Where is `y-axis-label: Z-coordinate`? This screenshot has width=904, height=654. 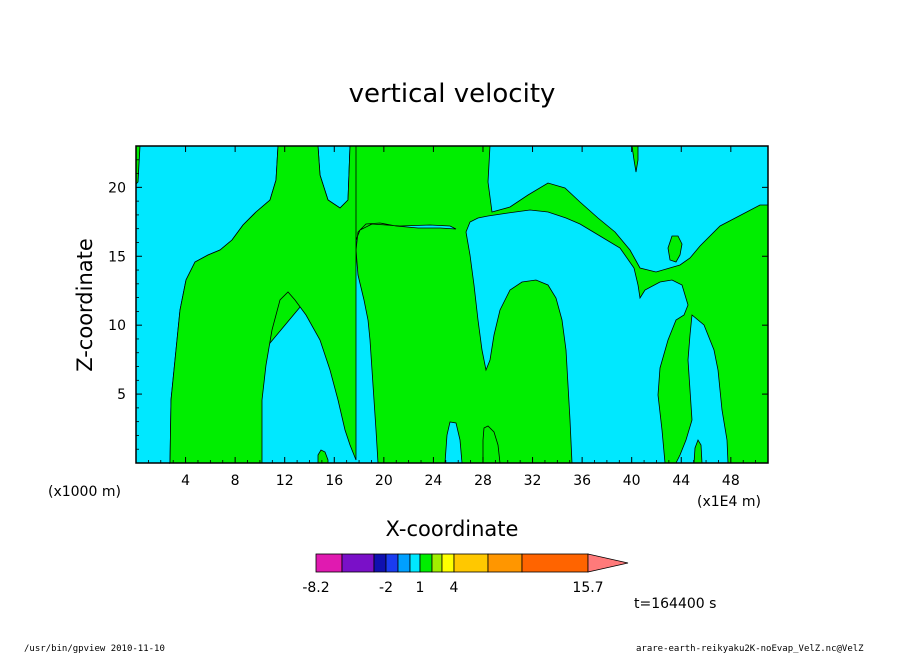 y-axis-label: Z-coordinate is located at coordinates (85, 305).